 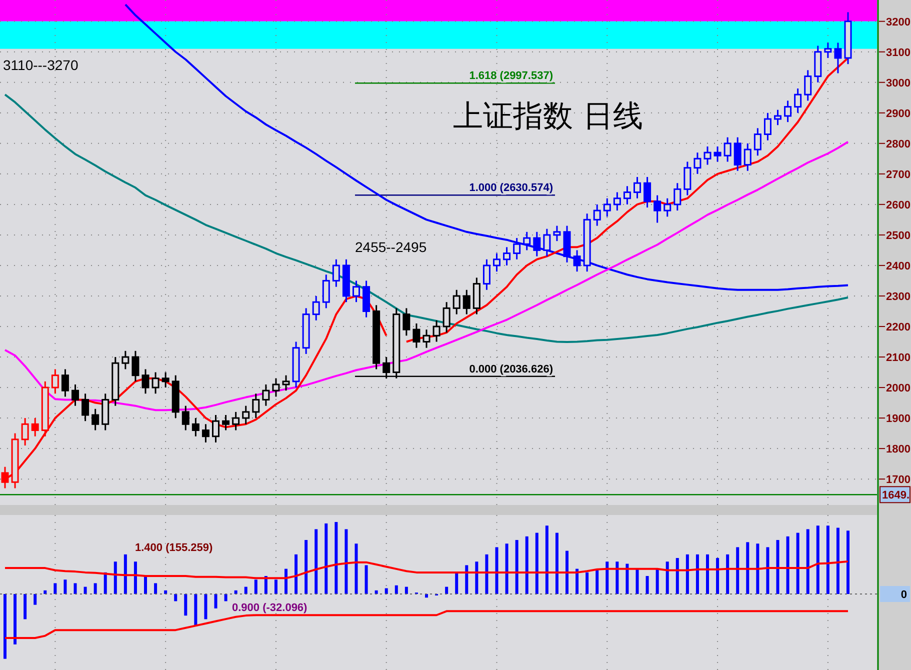 I want to click on ref-line-label: 0.000 (2036.626), so click(x=511, y=369).